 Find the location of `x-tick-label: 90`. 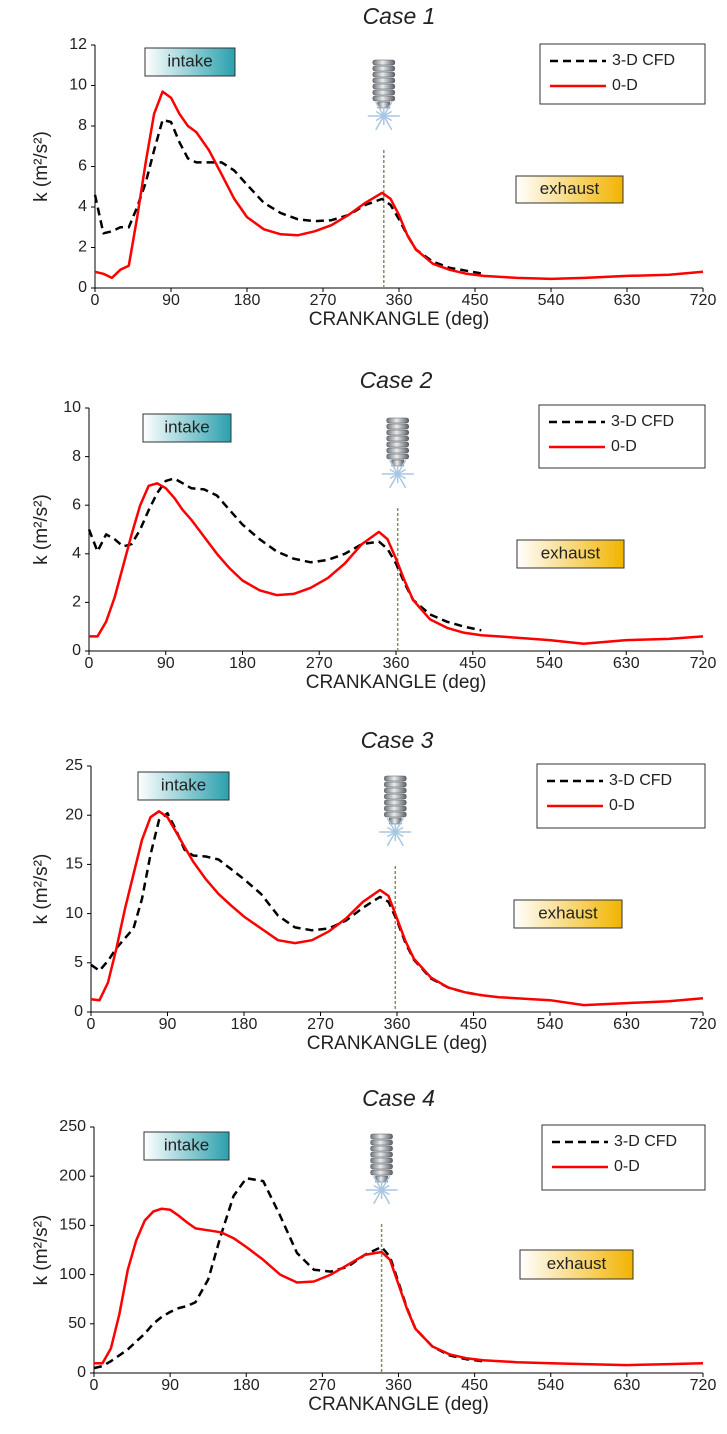

x-tick-label: 90 is located at coordinates (170, 1385).